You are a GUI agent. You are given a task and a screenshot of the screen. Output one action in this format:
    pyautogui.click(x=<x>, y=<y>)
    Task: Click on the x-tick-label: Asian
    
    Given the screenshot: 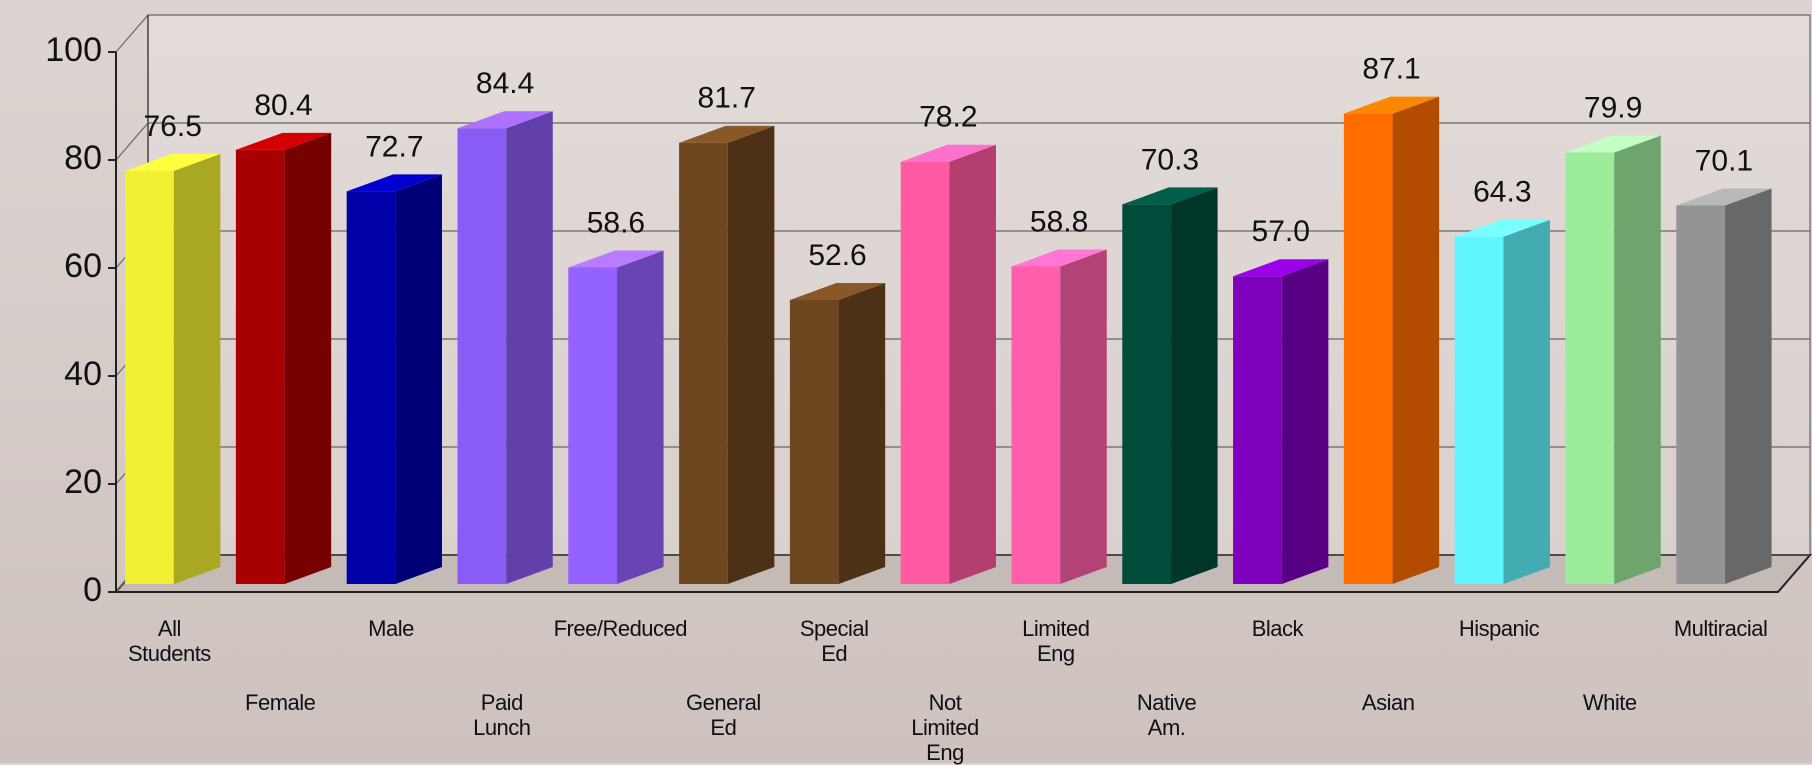 What is the action you would take?
    pyautogui.click(x=1388, y=702)
    